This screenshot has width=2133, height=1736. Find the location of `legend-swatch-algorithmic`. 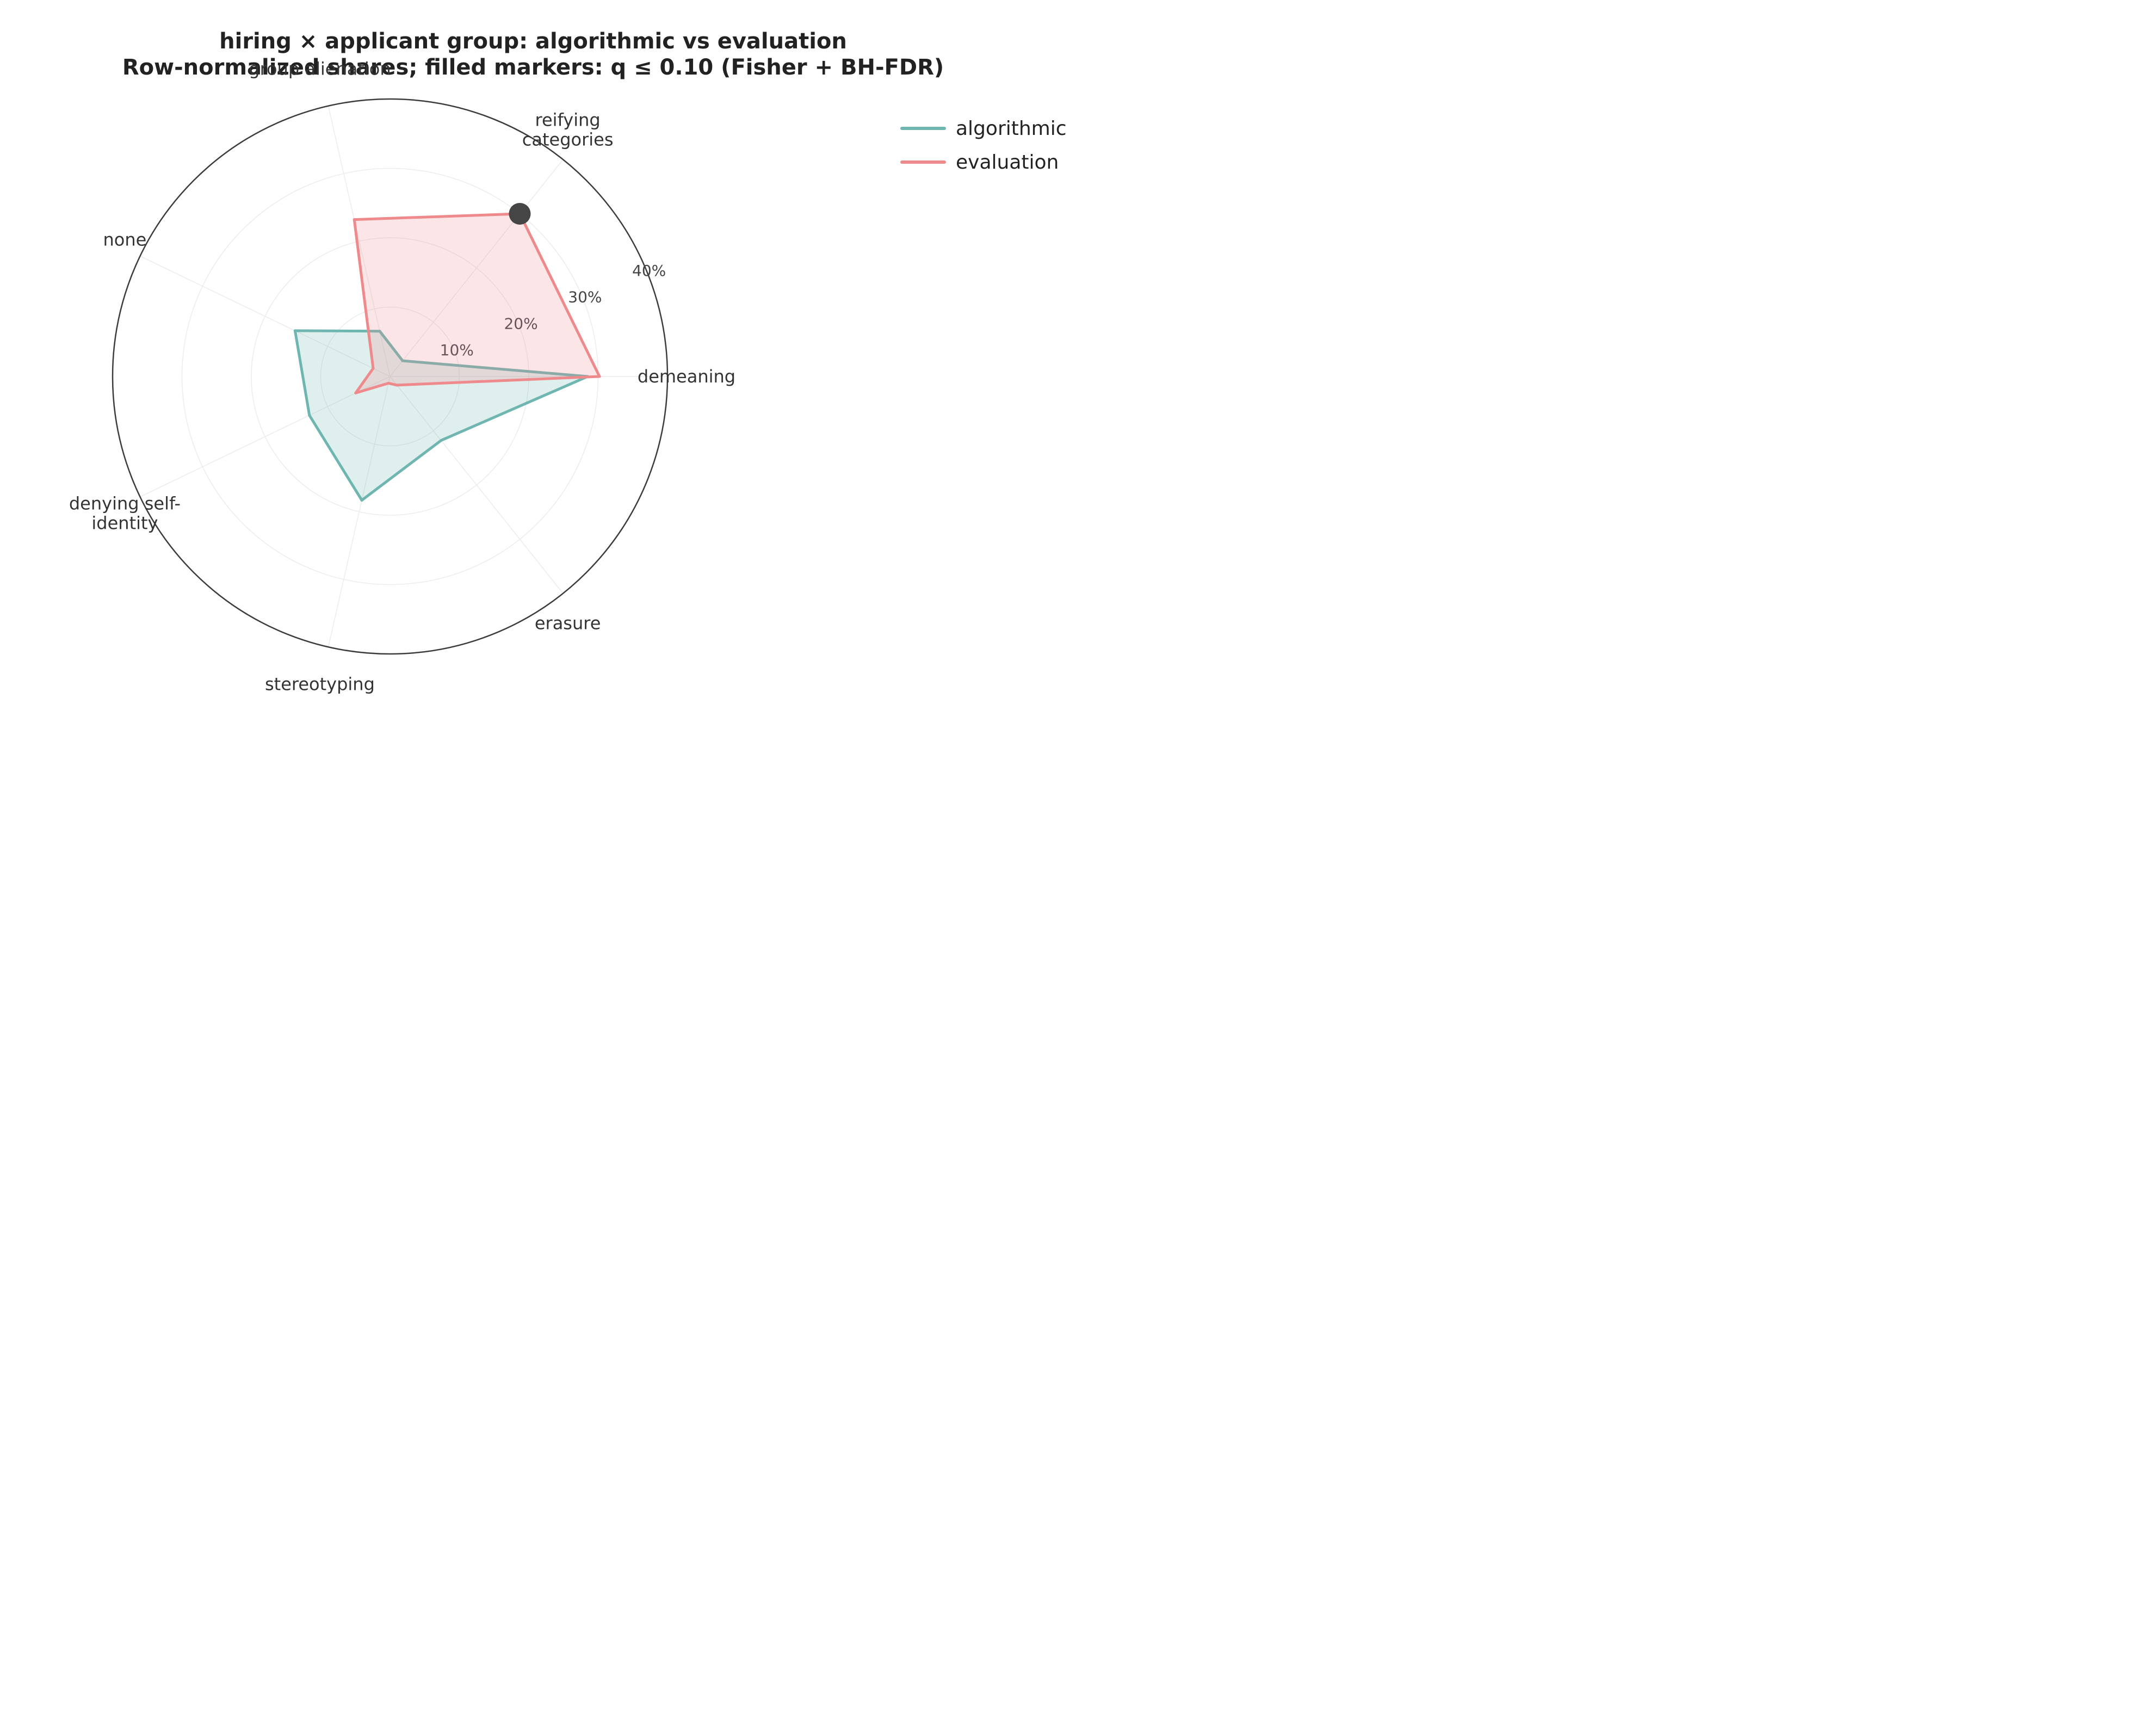

legend-swatch-algorithmic is located at coordinates (923, 128).